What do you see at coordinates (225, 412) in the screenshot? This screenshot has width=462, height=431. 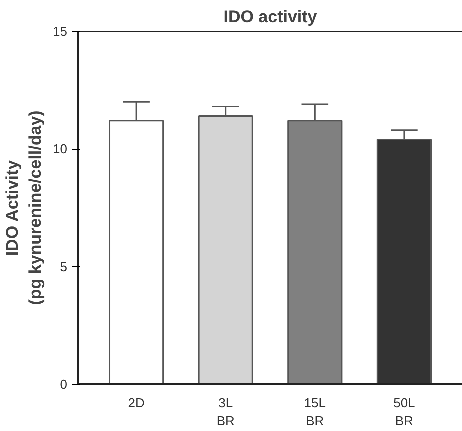 I see `x-tick-label: 3L BR` at bounding box center [225, 412].